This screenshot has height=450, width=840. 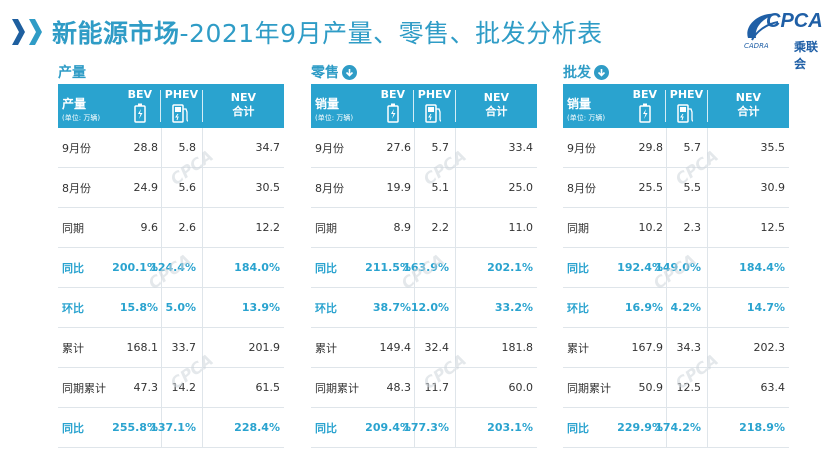 What do you see at coordinates (496, 387) in the screenshot?
I see `nev-value: 60.0` at bounding box center [496, 387].